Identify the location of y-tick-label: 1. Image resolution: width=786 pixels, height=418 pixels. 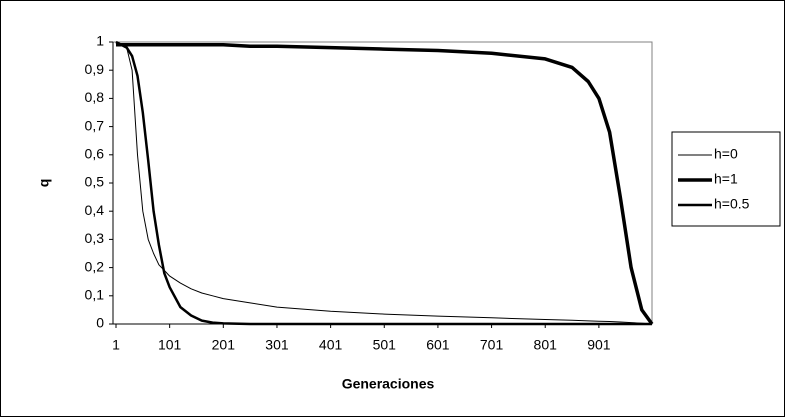
(100, 41).